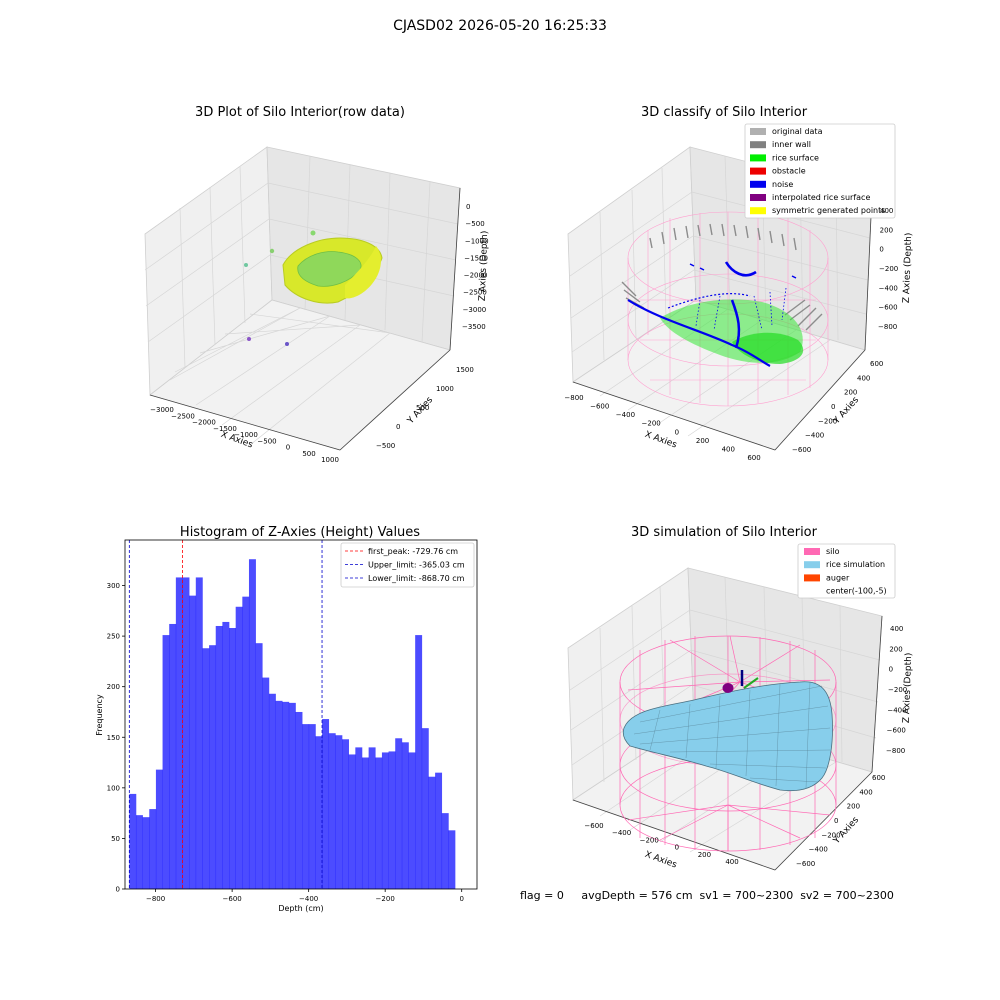  I want to click on y-tick-label: 50, so click(115, 839).